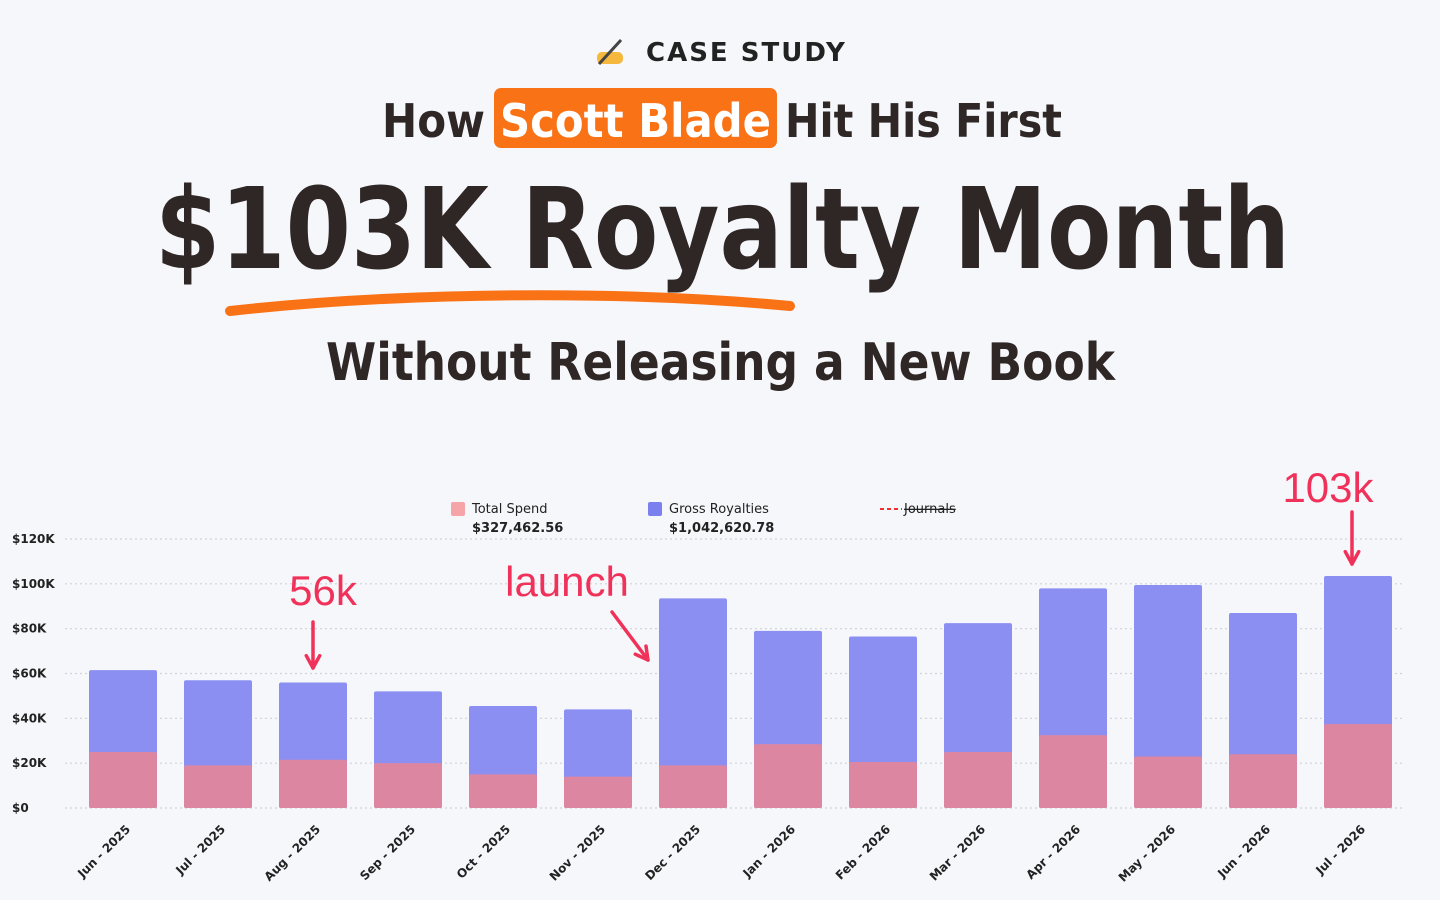 Image resolution: width=1440 pixels, height=900 pixels. Describe the element at coordinates (33, 584) in the screenshot. I see `y-tick-label: $100K` at that location.